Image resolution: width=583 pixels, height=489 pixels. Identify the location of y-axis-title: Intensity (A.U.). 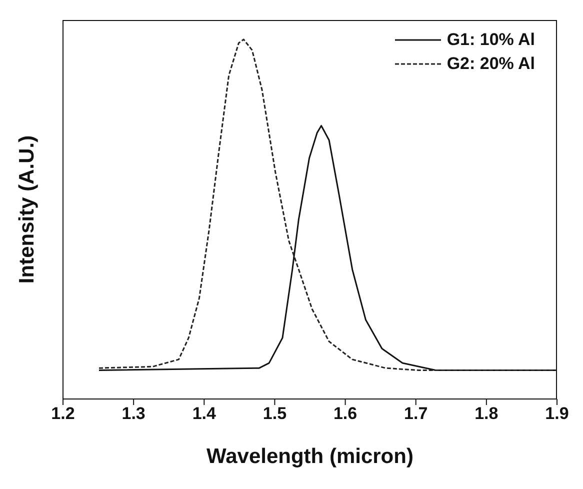
(26, 209).